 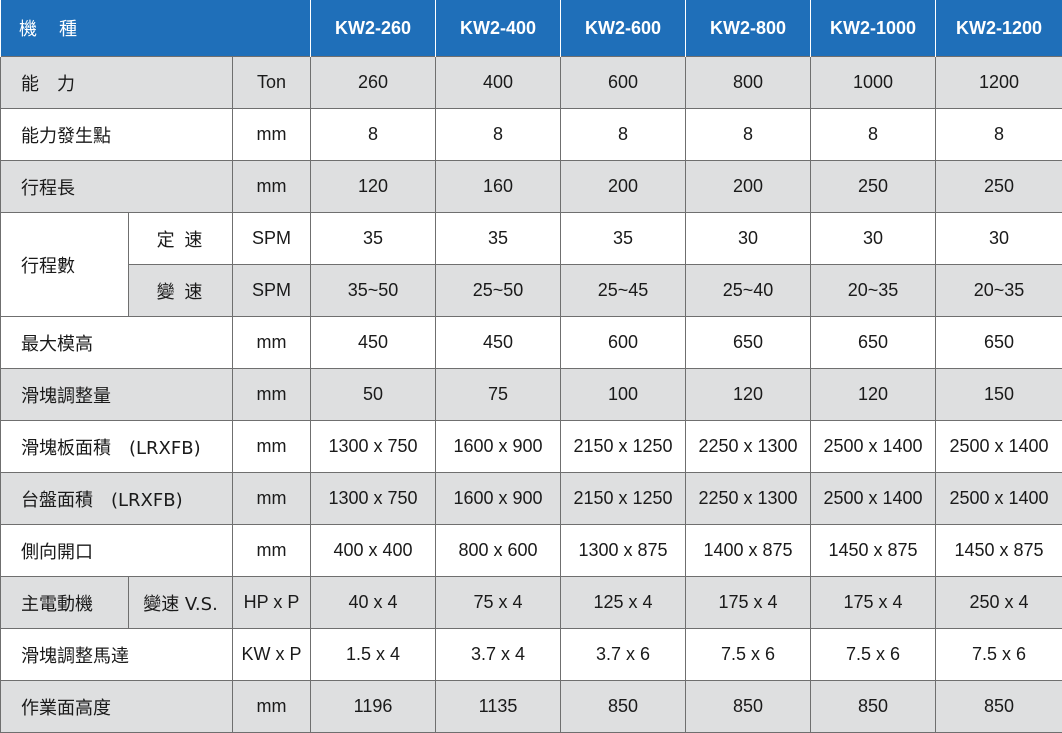 I want to click on row-stroke-length: 行程長 mm 120 160 200 200 250 250, so click(x=531, y=187).